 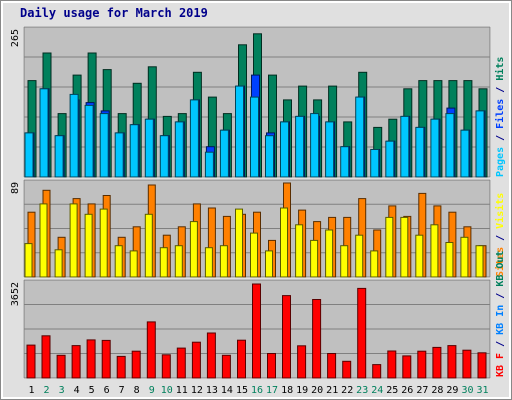 I want to click on day-label: 24, so click(x=377, y=390).